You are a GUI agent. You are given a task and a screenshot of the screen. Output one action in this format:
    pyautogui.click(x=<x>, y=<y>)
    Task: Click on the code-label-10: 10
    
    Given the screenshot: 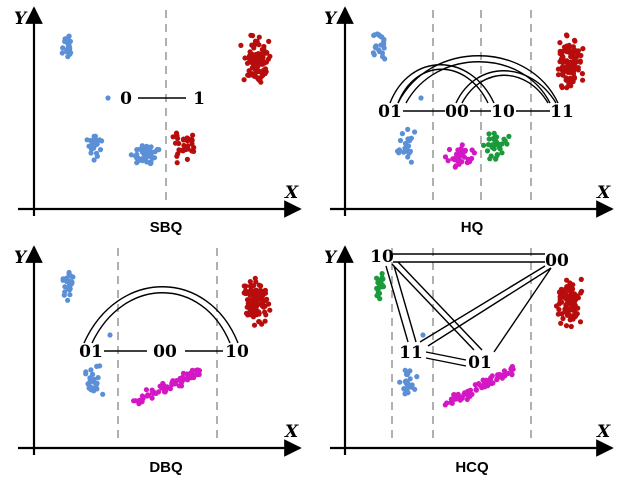 What is the action you would take?
    pyautogui.click(x=382, y=257)
    